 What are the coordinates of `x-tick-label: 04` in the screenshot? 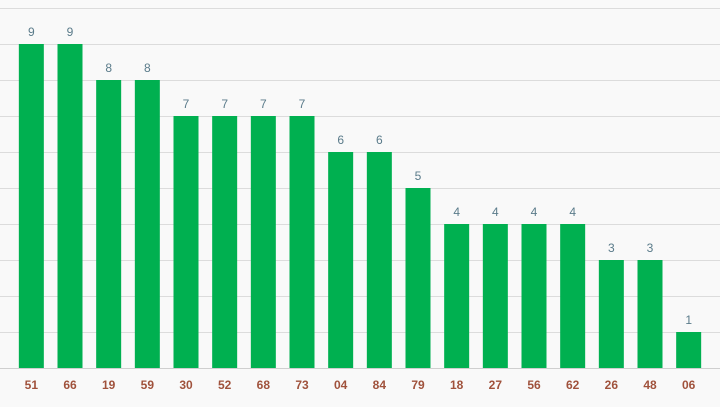 It's located at (341, 385).